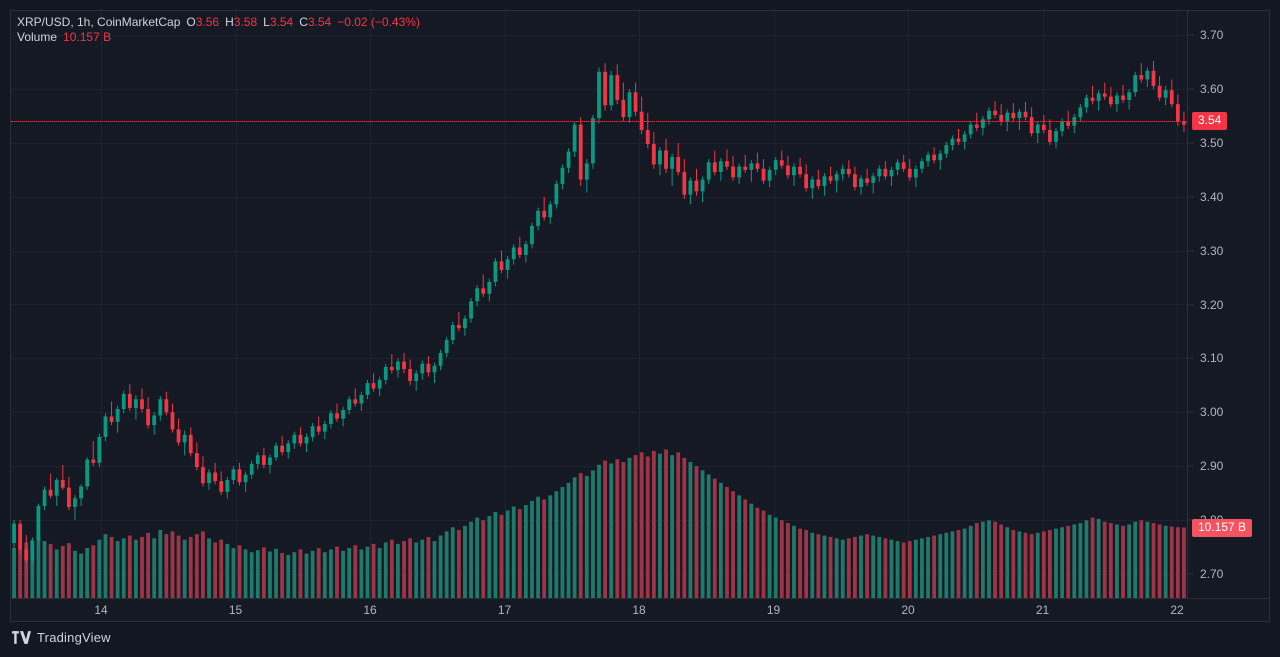 The height and width of the screenshot is (657, 1280). Describe the element at coordinates (1210, 121) in the screenshot. I see `current-price-badge: 3.54` at that location.